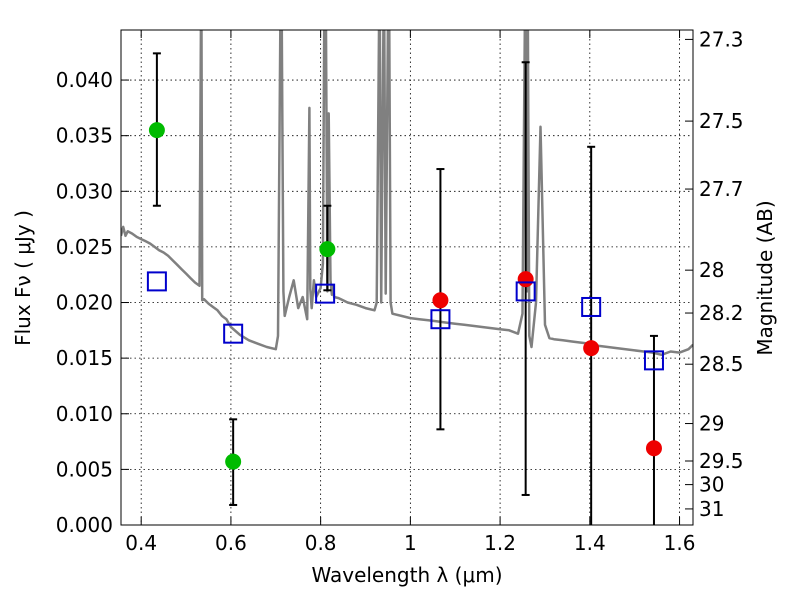 The width and height of the screenshot is (800, 600). What do you see at coordinates (231, 543) in the screenshot?
I see `x-tick-label: 0.6` at bounding box center [231, 543].